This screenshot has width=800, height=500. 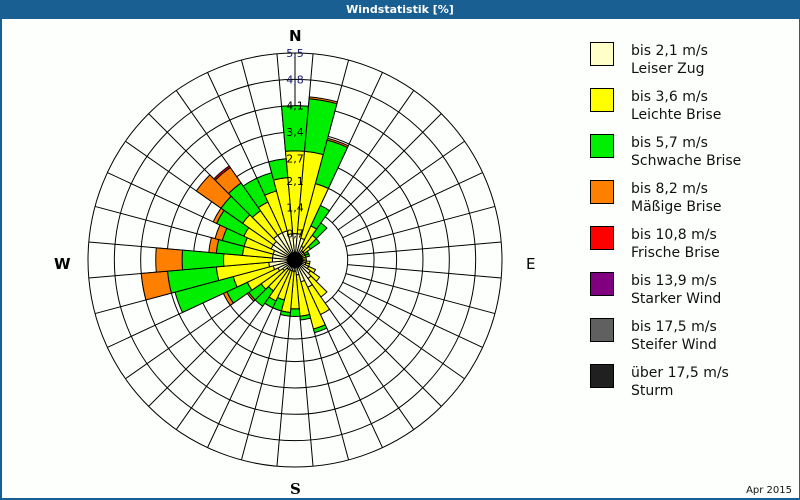 What do you see at coordinates (674, 327) in the screenshot?
I see `legend-range: bis 17,5 m/s` at bounding box center [674, 327].